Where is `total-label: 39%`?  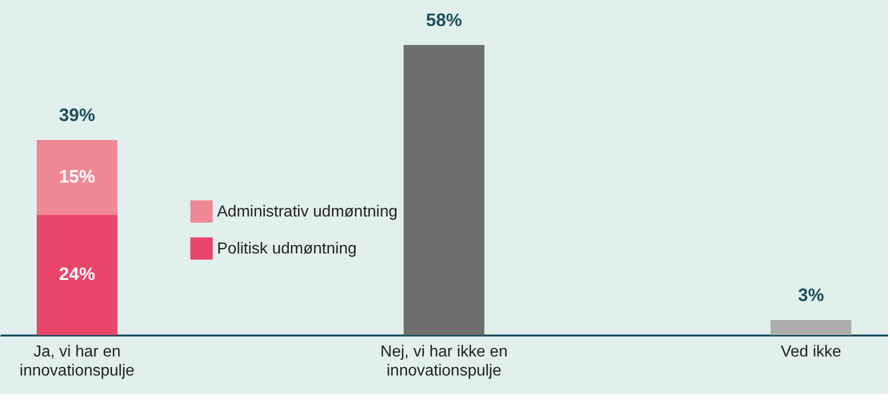
total-label: 39% is located at coordinates (77, 115).